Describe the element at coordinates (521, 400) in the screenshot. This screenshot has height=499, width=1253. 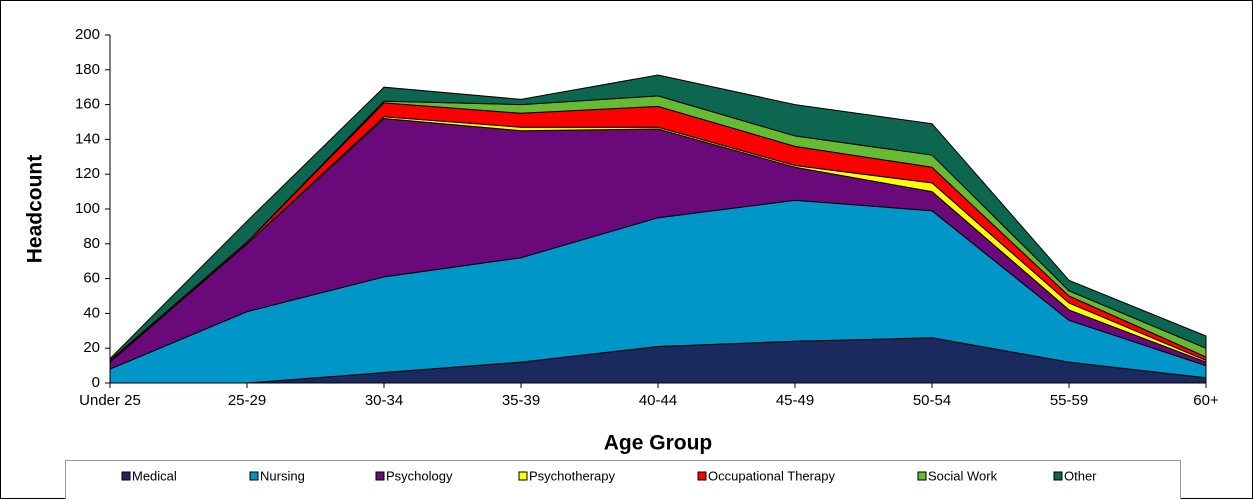
I see `x-tick-label: 35-39` at that location.